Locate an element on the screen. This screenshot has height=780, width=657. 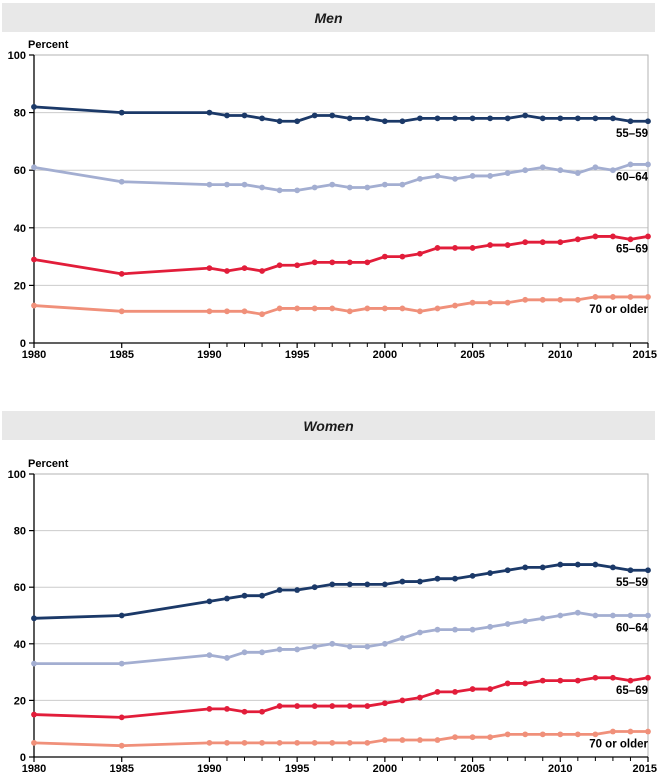
y-tick-label: 80 is located at coordinates (20, 532).